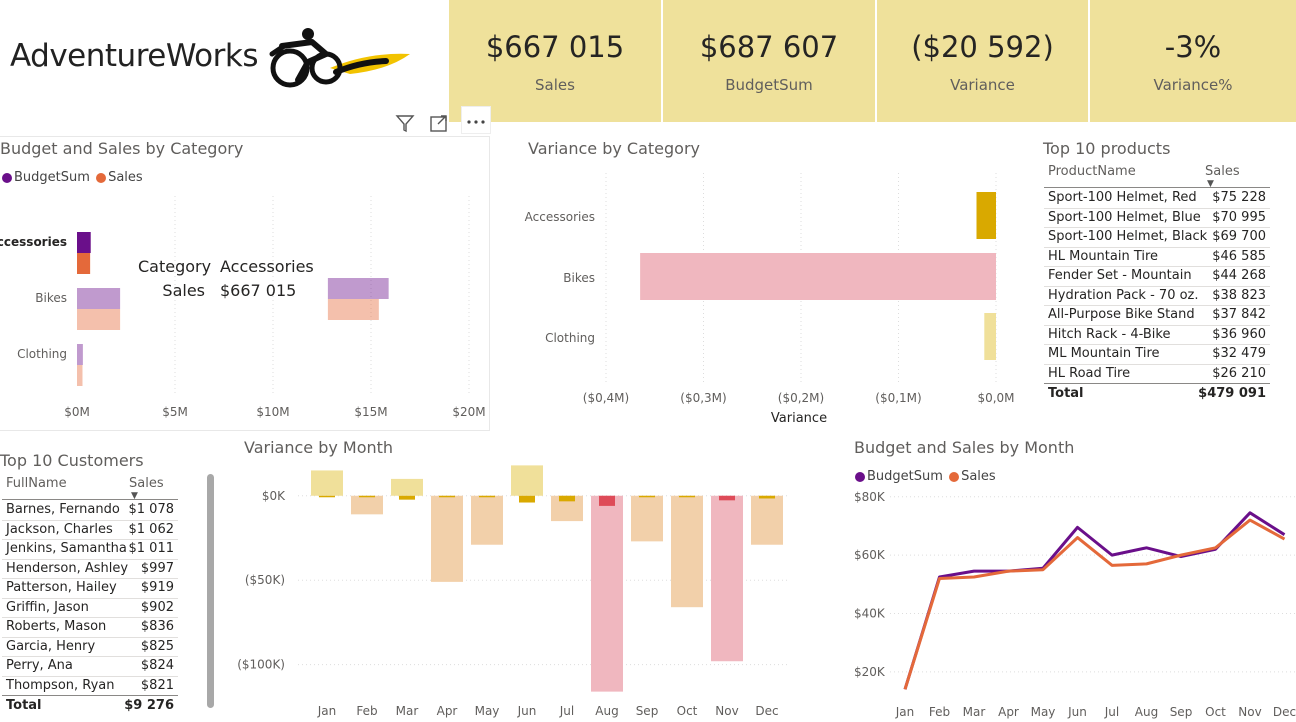 Image resolution: width=1296 pixels, height=722 pixels. I want to click on column-header-fullname: FullName, so click(36, 483).